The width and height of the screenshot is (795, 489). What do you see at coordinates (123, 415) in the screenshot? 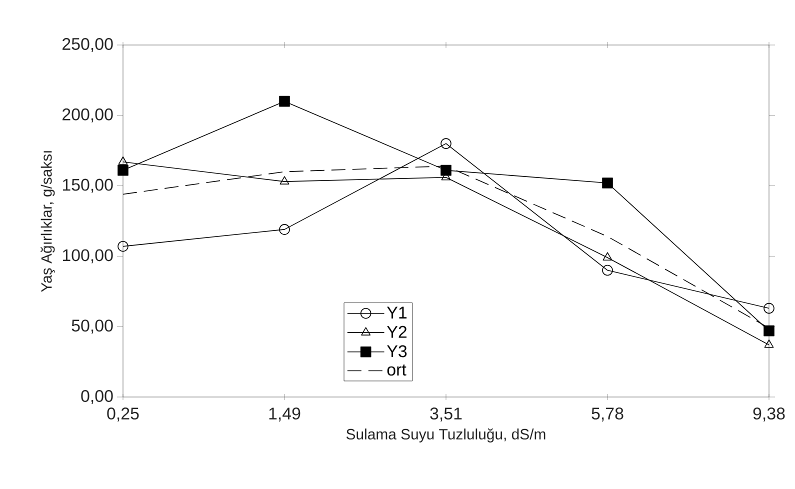
I see `x-tick-label: 0,25` at bounding box center [123, 415].